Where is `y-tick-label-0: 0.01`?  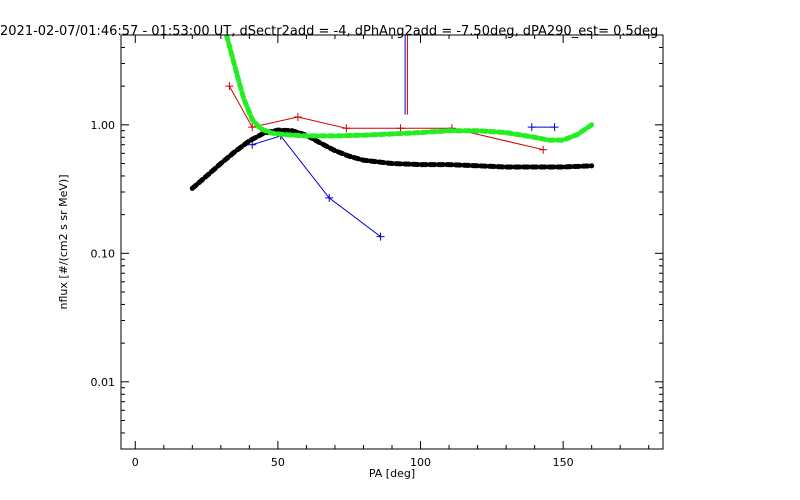 y-tick-label-0: 0.01 is located at coordinates (103, 382).